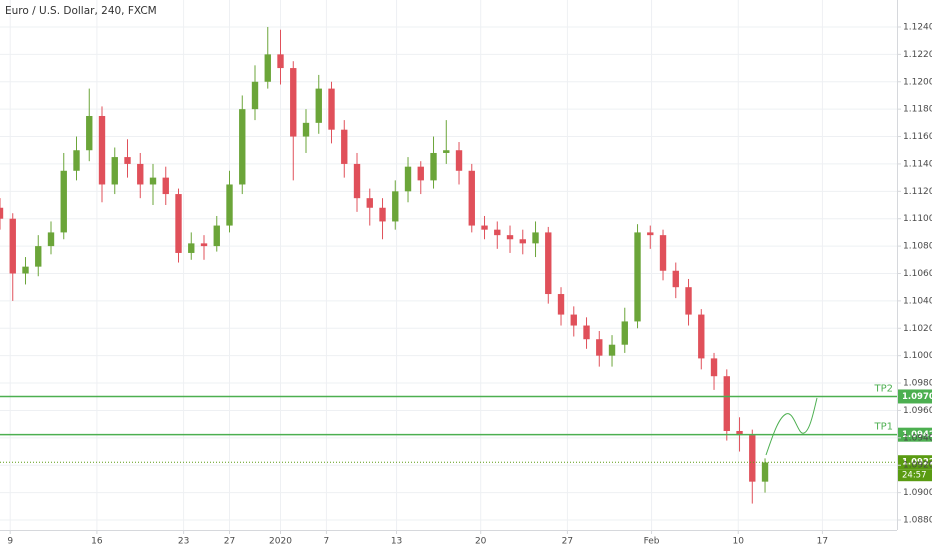 This screenshot has height=550, width=932. What do you see at coordinates (917, 411) in the screenshot?
I see `y-tick-label: 1.09600` at bounding box center [917, 411].